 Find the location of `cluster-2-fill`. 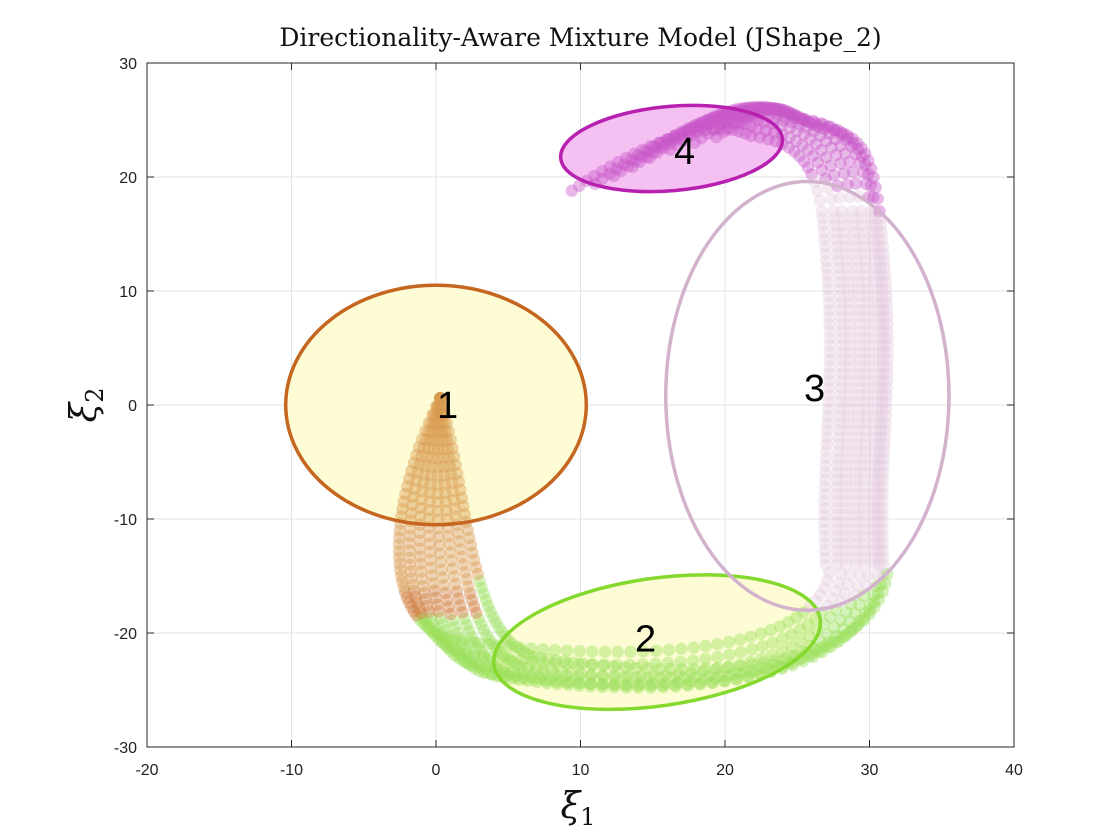

cluster-2-fill is located at coordinates (657, 642).